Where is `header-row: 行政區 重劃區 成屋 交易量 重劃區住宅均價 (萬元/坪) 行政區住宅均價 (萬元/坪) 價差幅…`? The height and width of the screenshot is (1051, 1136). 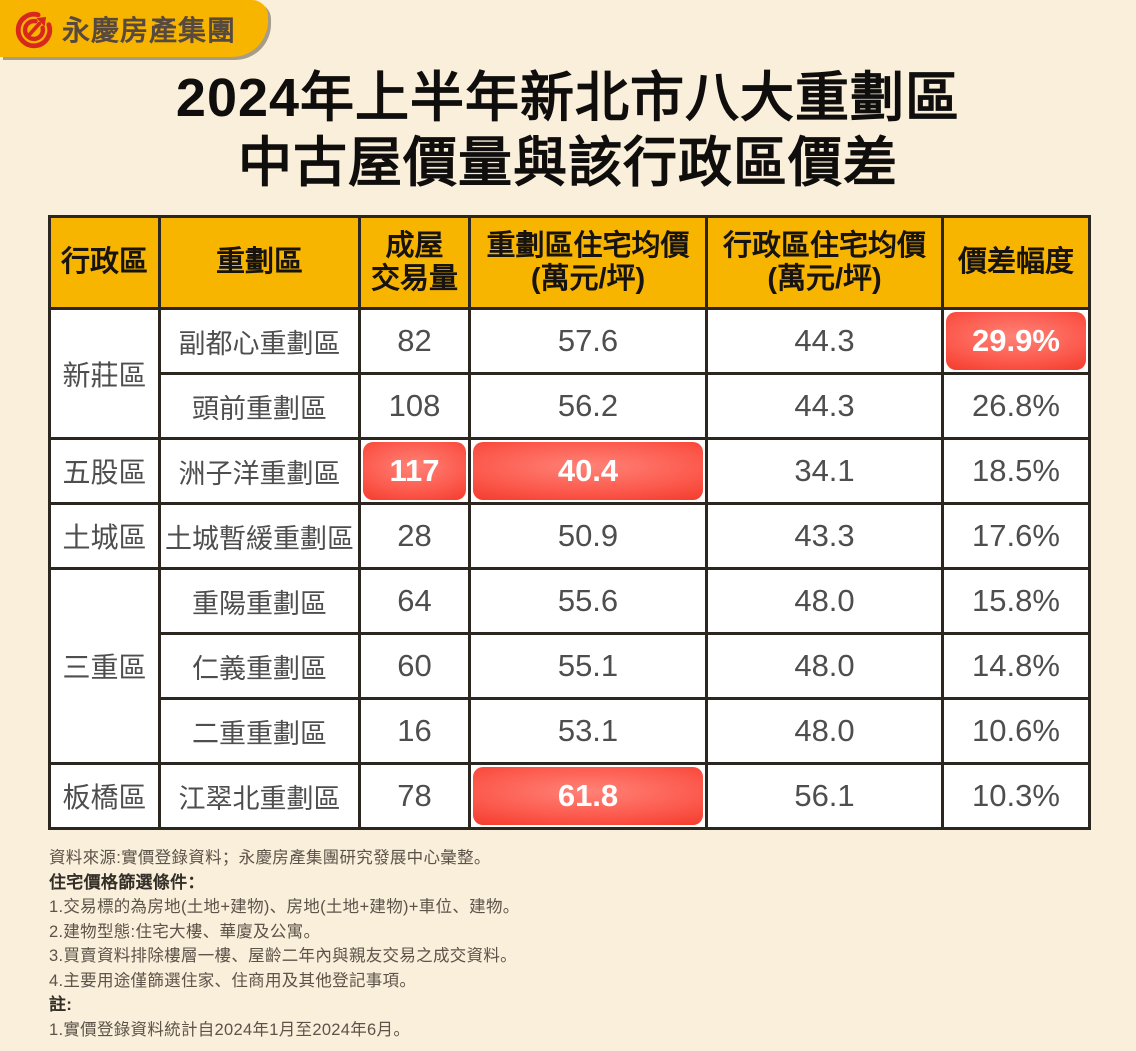
header-row: 行政區 重劃區 成屋 交易量 重劃區住宅均價 (萬元/坪) 行政區住宅均價 (萬元/坪) 價差幅… is located at coordinates (569, 262).